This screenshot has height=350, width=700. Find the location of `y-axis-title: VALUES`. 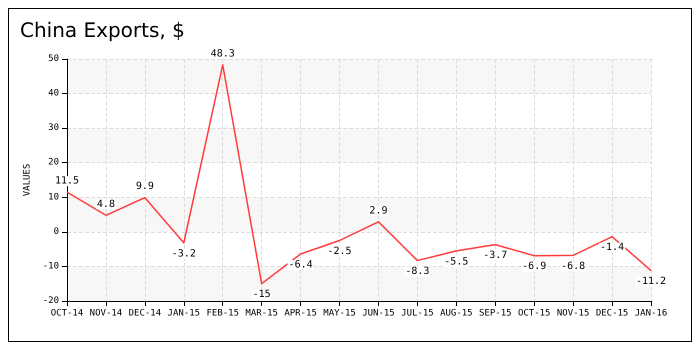

y-axis-title: VALUES is located at coordinates (27, 180).